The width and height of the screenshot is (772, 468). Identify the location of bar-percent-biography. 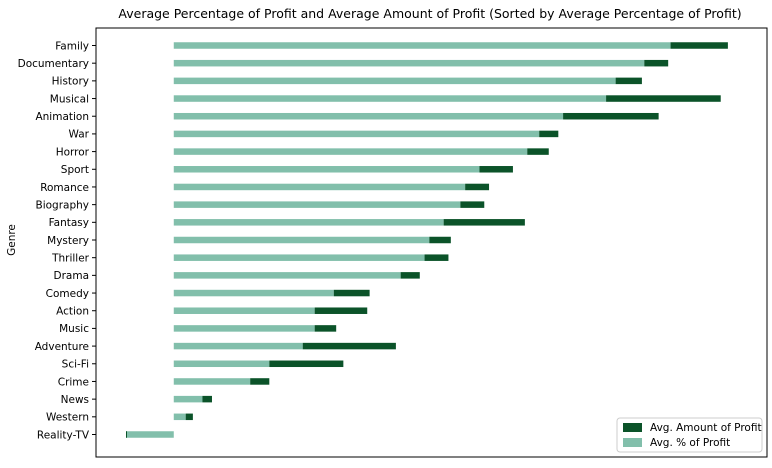
(317, 204).